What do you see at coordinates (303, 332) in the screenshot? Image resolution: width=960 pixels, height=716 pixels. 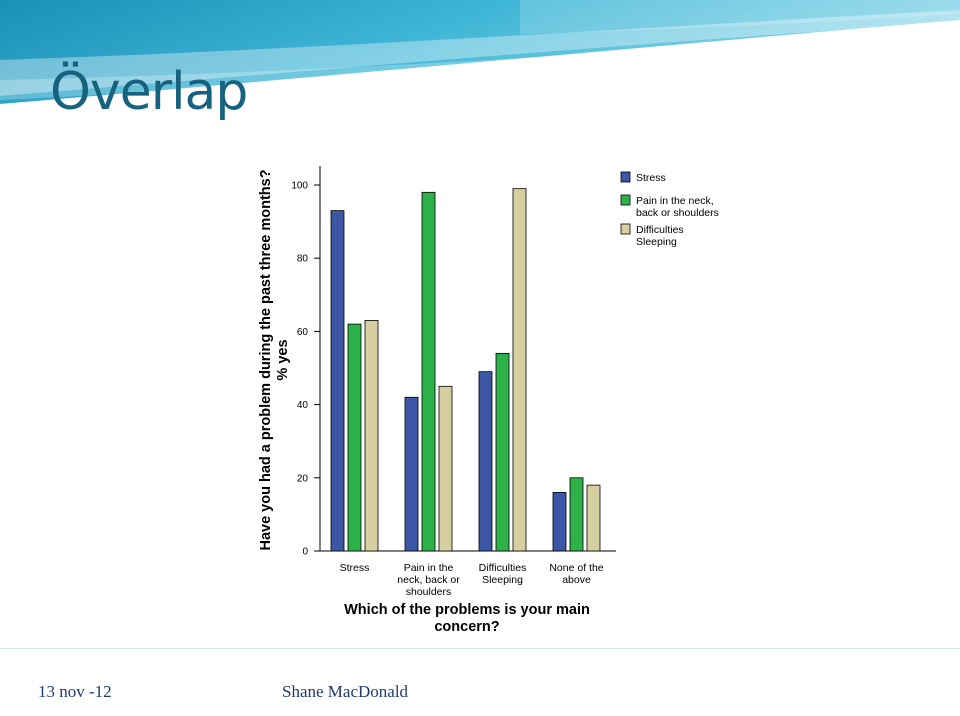 I see `y-tick-label: 60` at bounding box center [303, 332].